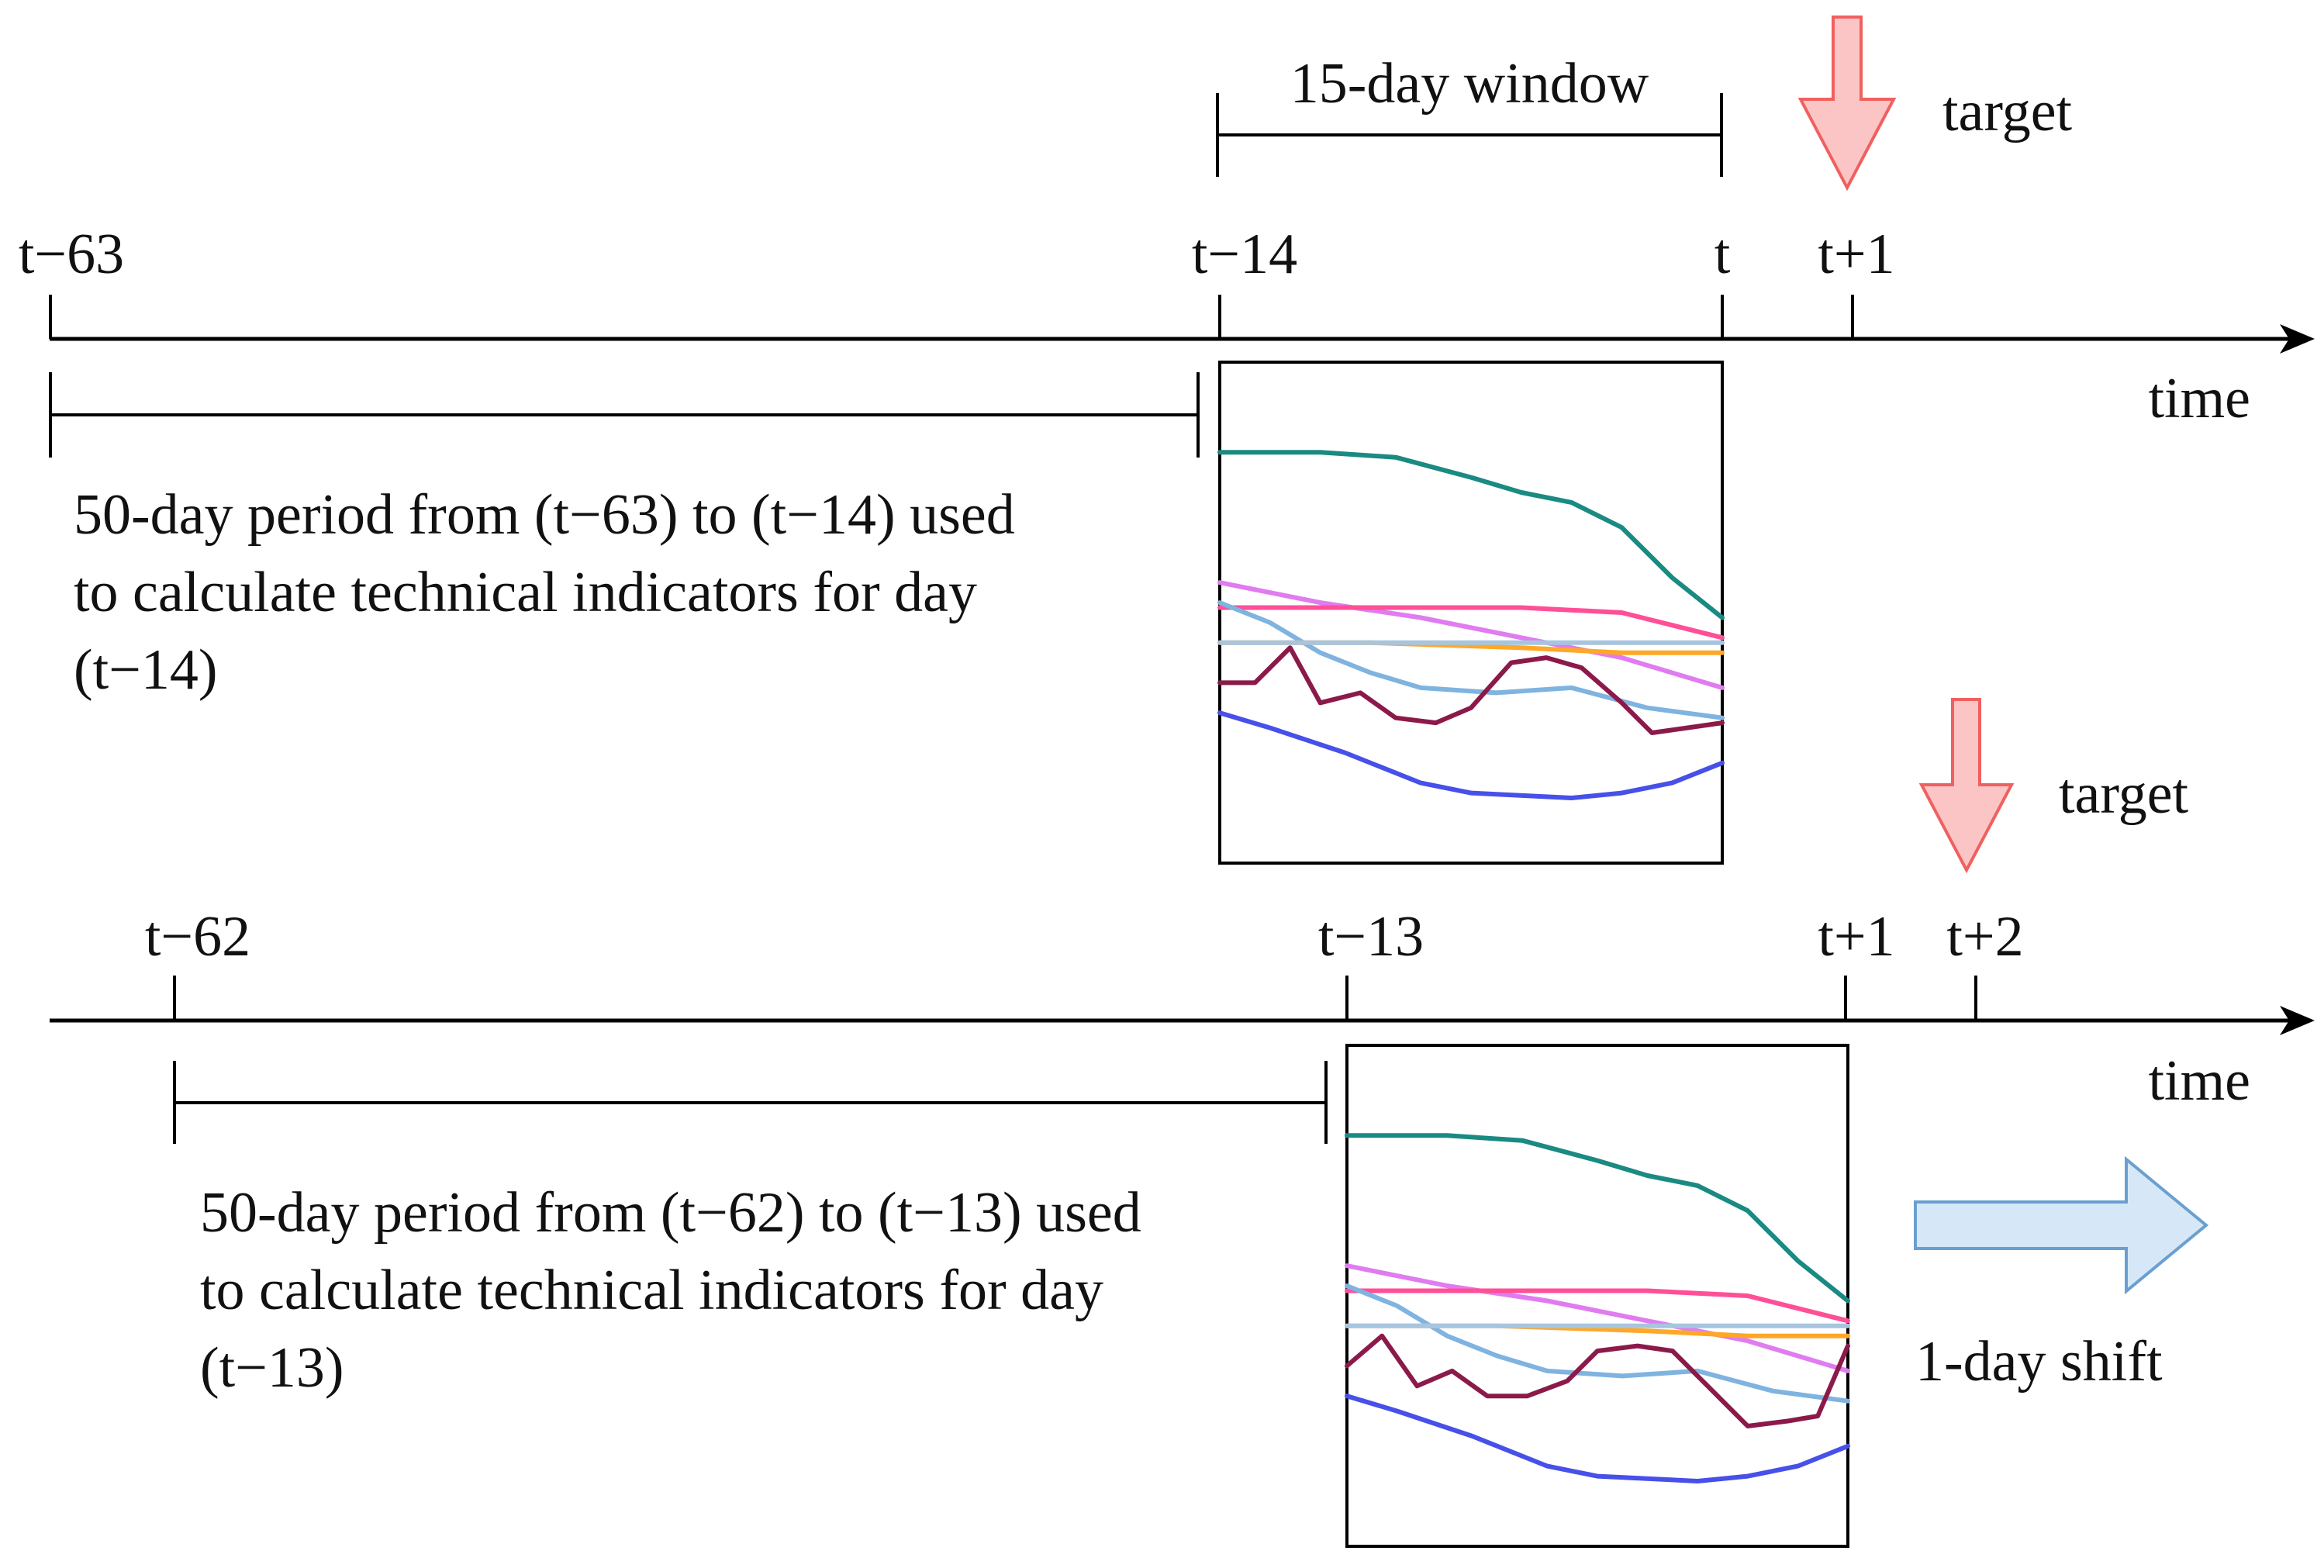 The width and height of the screenshot is (2324, 1568). I want to click on window-label: 15-day window, so click(1469, 84).